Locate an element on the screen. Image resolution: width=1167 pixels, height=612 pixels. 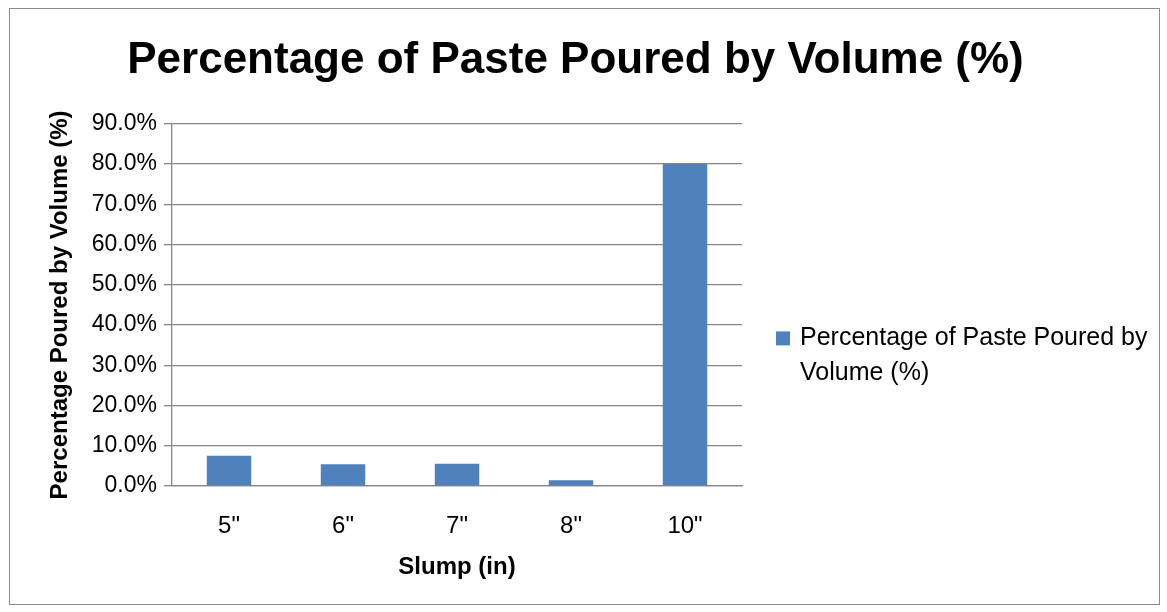
y-tick-label: 50.0% is located at coordinates (124, 283).